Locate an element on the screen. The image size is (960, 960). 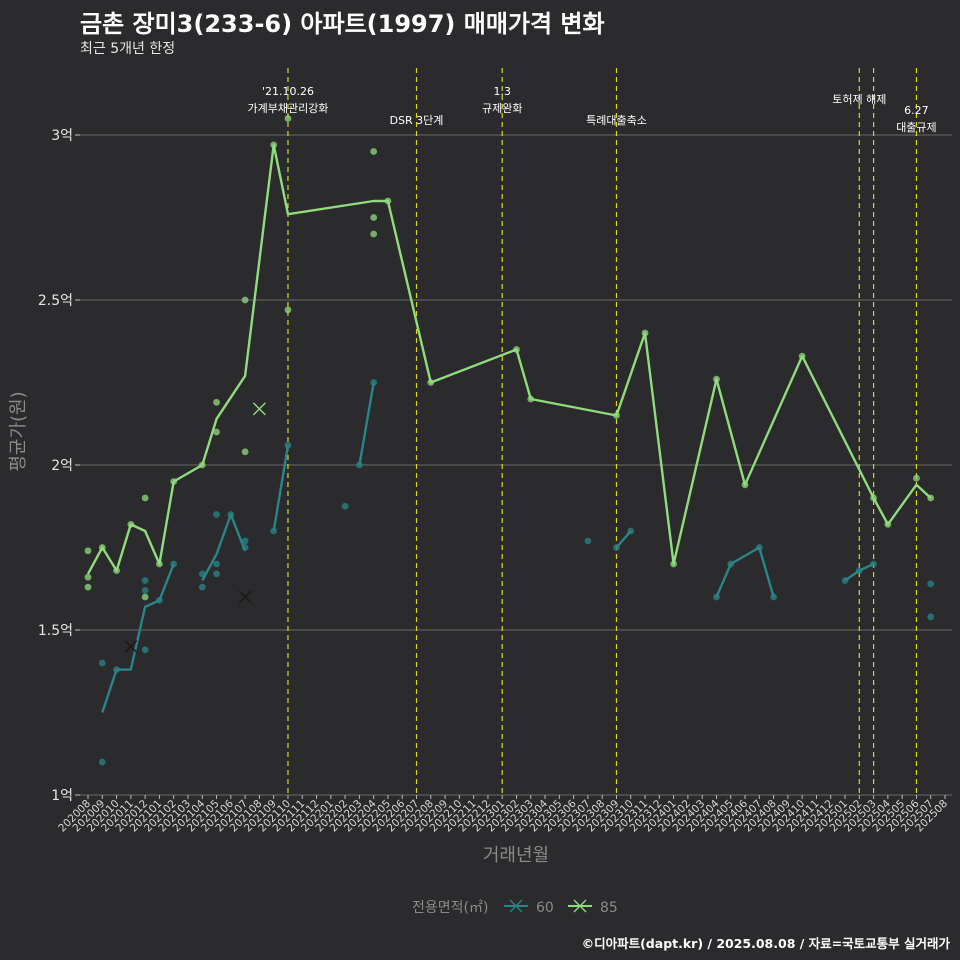
y-tick-label: 3억 is located at coordinates (62, 136).